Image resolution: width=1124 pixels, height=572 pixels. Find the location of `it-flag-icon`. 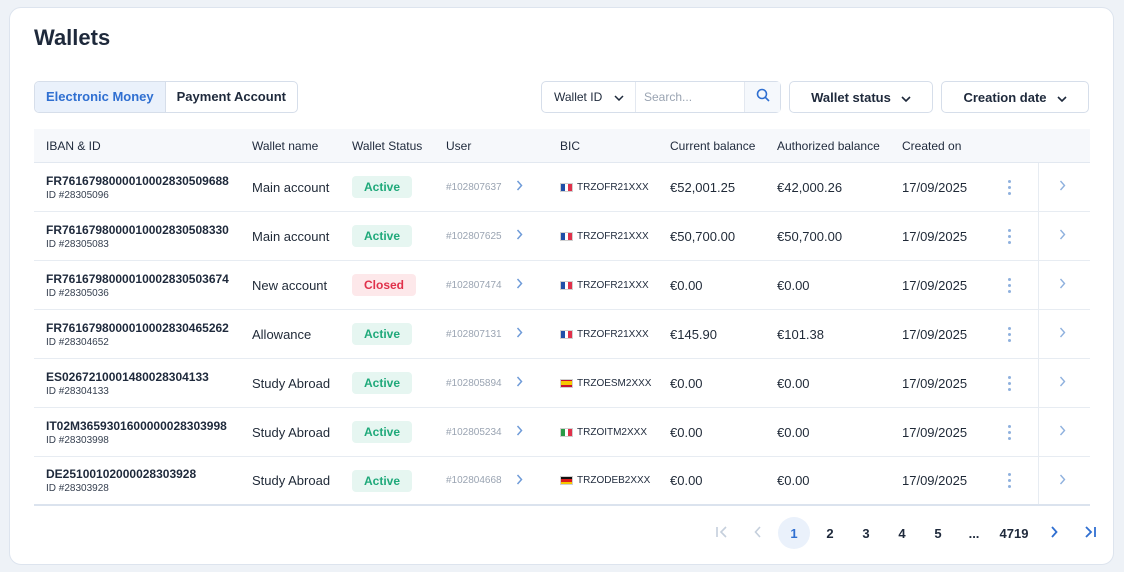

it-flag-icon is located at coordinates (566, 432).